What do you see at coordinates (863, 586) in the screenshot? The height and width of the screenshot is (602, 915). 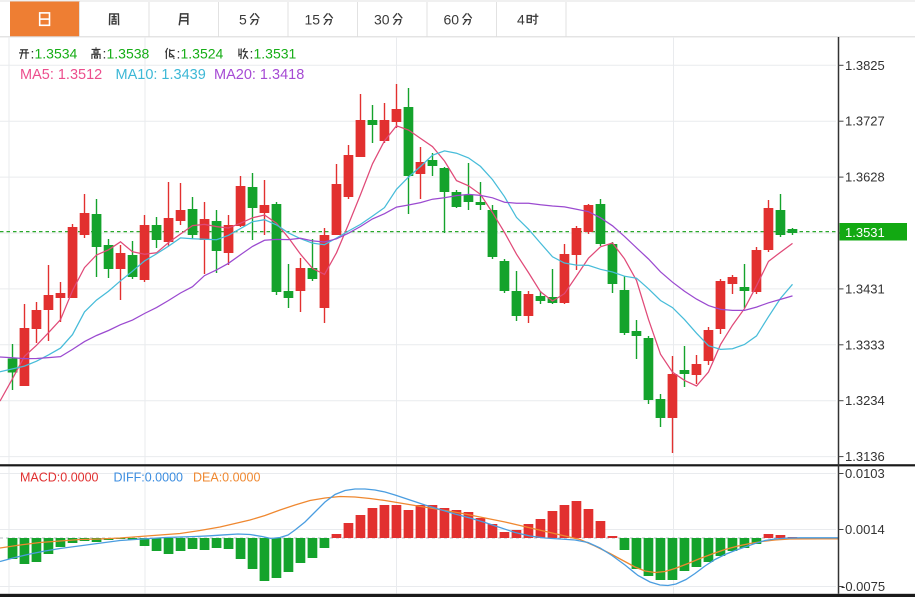 I see `svg-text: -0.0075` at bounding box center [863, 586].